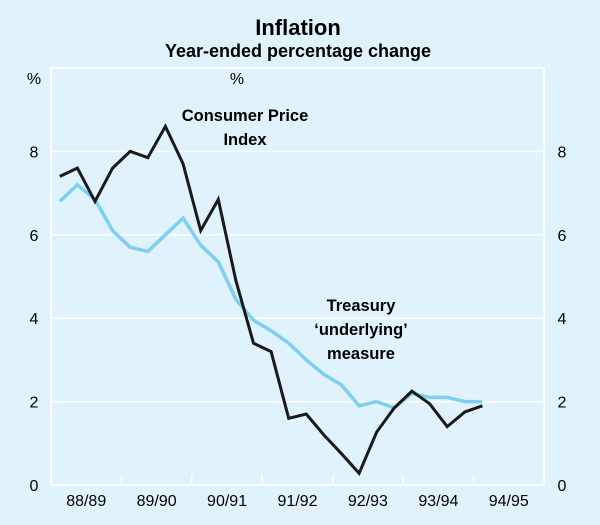 The height and width of the screenshot is (525, 600). I want to click on x-tick-label-93/94: 93/94, so click(438, 501).